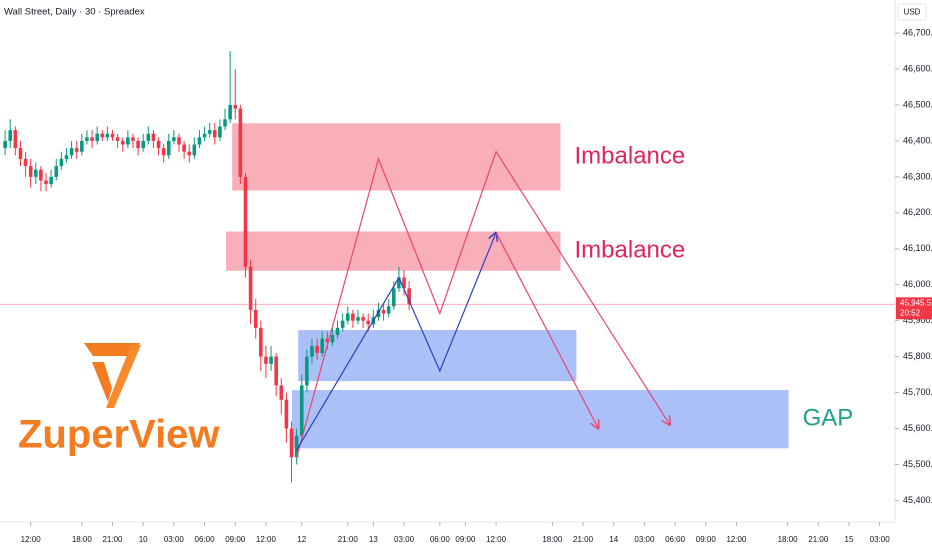 This screenshot has width=932, height=550. What do you see at coordinates (917, 104) in the screenshot?
I see `y-tick-label: 46,500.0` at bounding box center [917, 104].